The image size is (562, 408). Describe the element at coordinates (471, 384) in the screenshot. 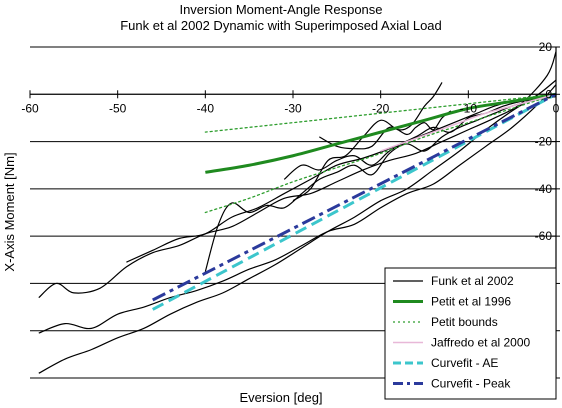

I see `legend-label: Curvefit - Peak` at that location.